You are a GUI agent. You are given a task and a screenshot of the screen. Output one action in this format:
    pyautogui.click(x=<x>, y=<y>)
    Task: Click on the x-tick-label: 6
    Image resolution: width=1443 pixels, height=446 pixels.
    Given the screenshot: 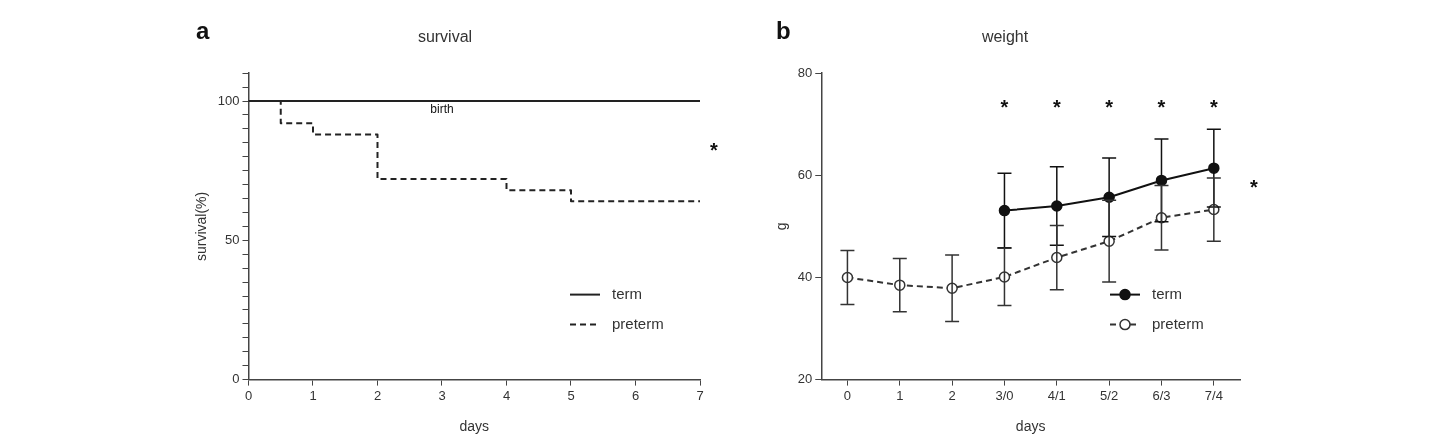 What is the action you would take?
    pyautogui.click(x=635, y=395)
    